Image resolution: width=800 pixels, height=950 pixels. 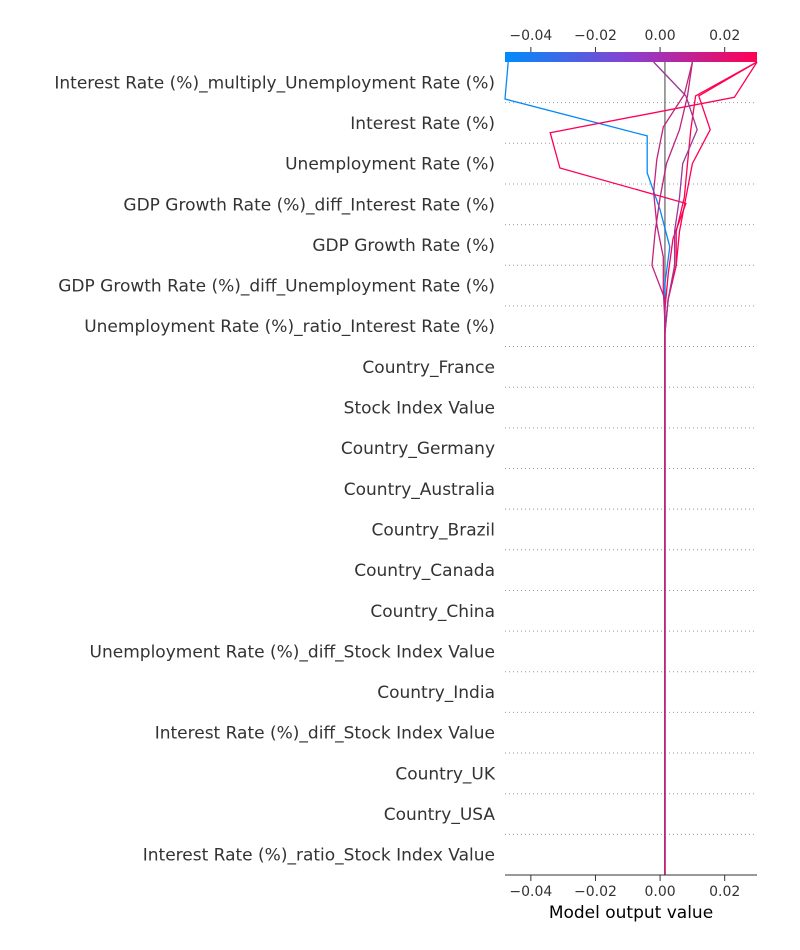 What do you see at coordinates (624, 40) in the screenshot?
I see `colorbar-ticks: −0.04 −0.02 0.00 0.02` at bounding box center [624, 40].